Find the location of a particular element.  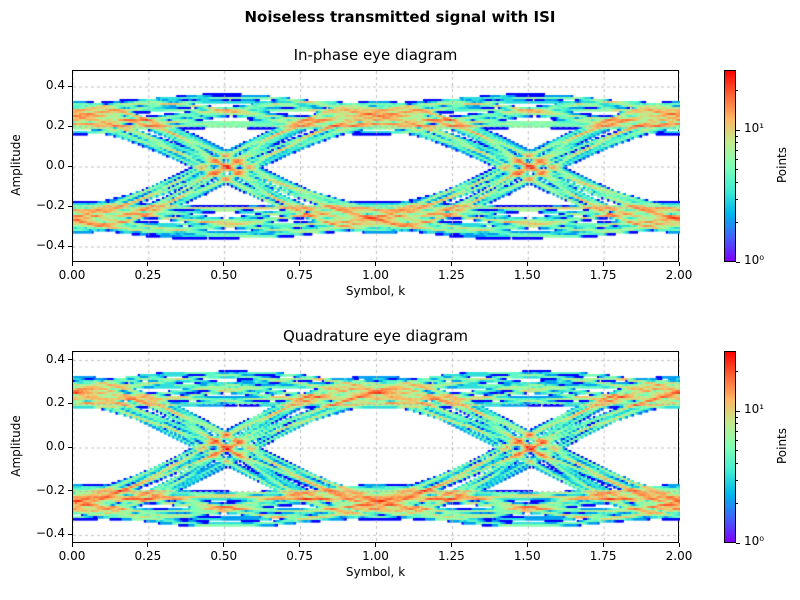

in-phase-title: In-phase eye diagram is located at coordinates (375, 55).